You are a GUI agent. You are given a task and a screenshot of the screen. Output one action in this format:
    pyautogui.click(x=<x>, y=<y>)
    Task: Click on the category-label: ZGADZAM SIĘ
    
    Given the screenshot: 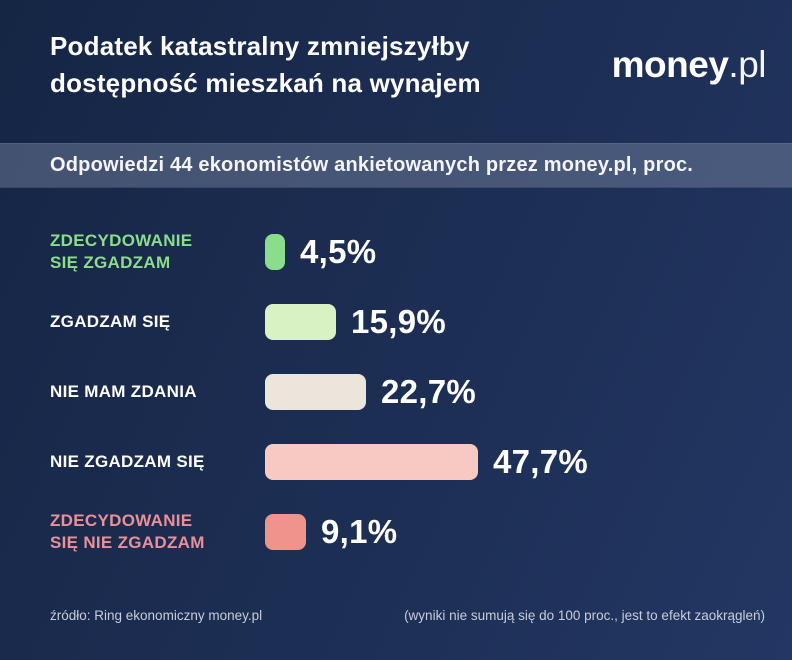 What is the action you would take?
    pyautogui.click(x=110, y=321)
    